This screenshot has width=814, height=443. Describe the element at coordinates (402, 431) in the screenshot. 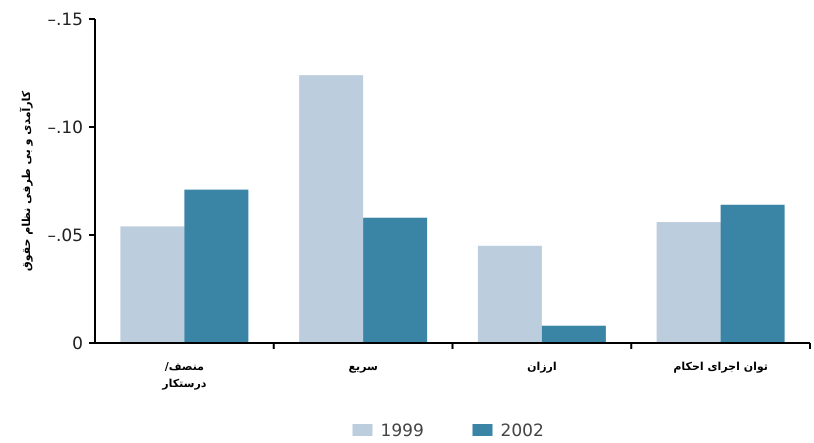

I see `legend-label: 1999` at that location.